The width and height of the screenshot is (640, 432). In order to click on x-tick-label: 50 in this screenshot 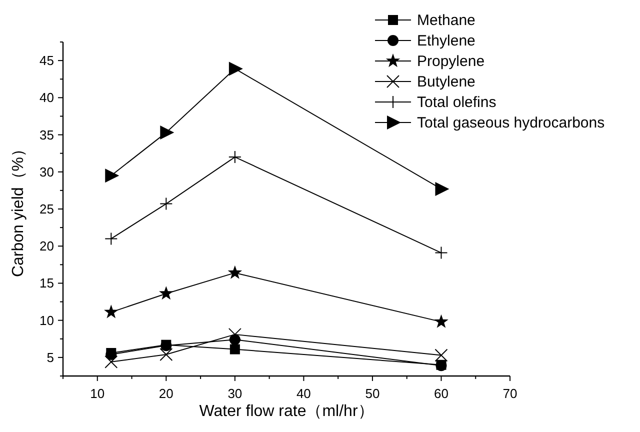, I will do `click(372, 393)`.